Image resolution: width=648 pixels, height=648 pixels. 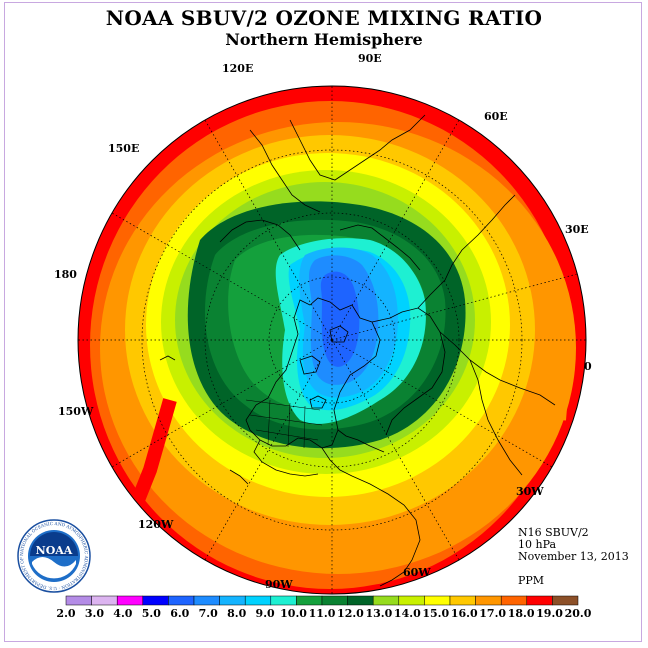 What do you see at coordinates (588, 366) in the screenshot?
I see `lon-label-0: 0` at bounding box center [588, 366].